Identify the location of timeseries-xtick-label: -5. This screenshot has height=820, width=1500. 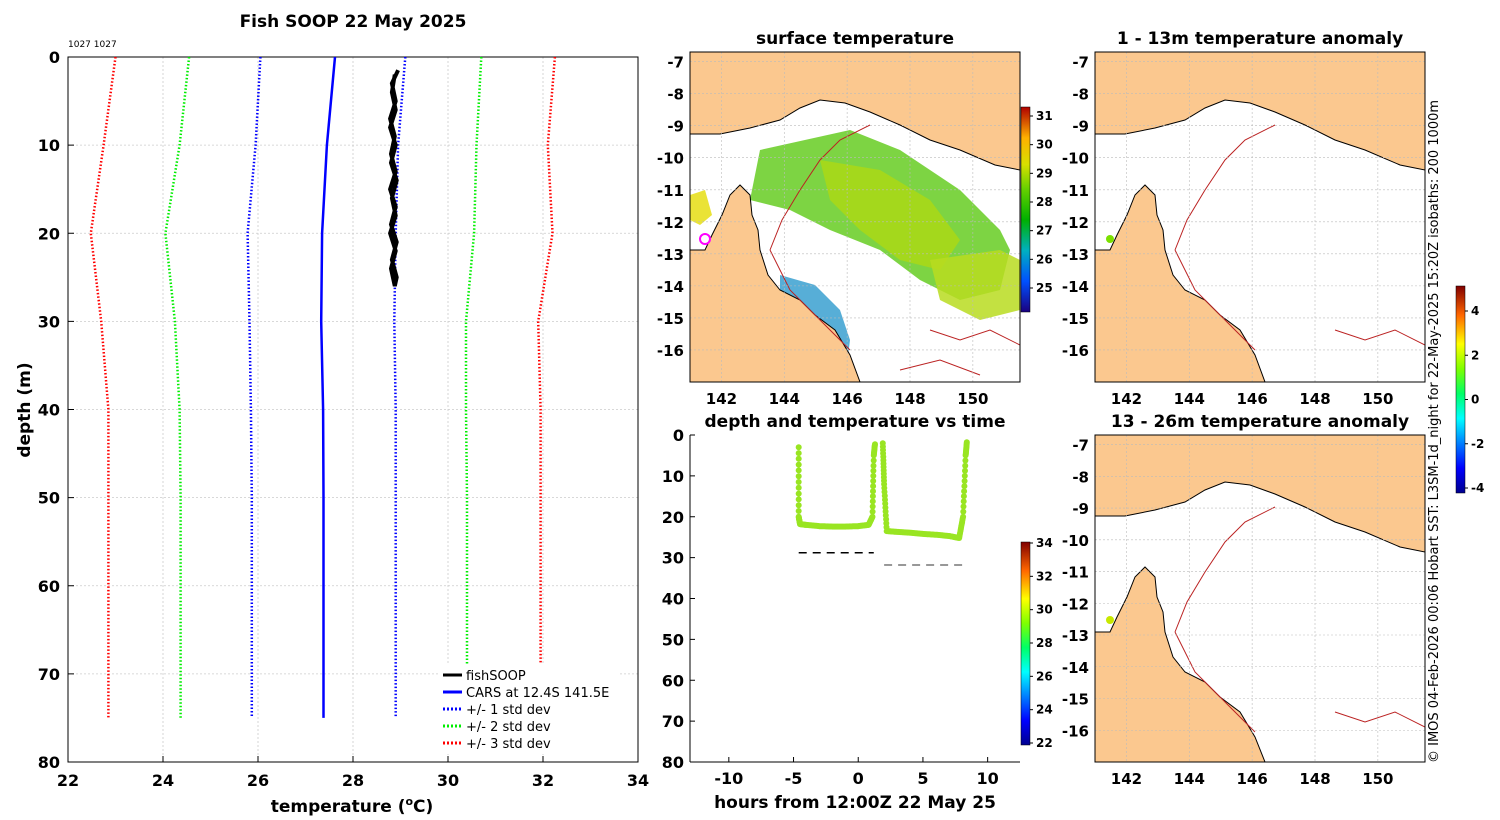
(794, 778).